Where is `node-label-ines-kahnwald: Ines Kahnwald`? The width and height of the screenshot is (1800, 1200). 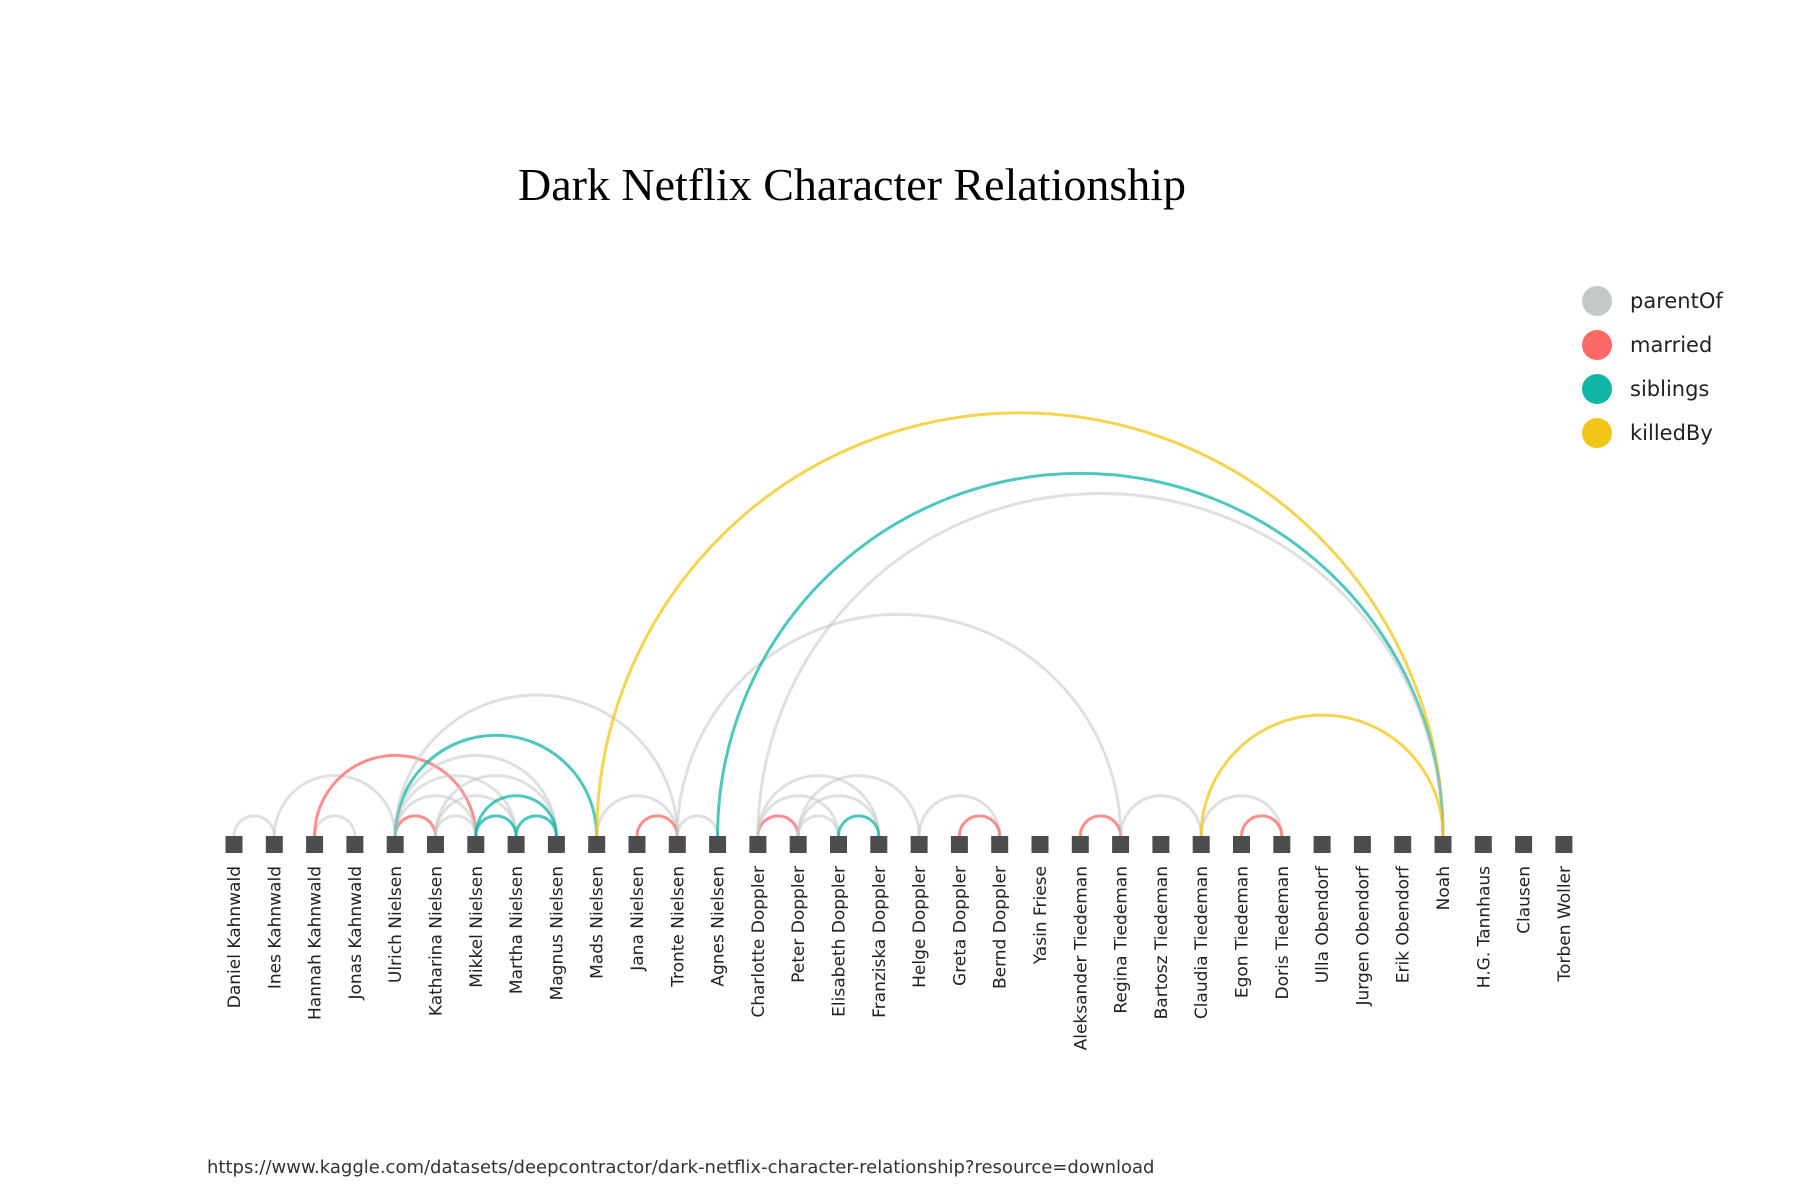
node-label-ines-kahnwald: Ines Kahnwald is located at coordinates (275, 927).